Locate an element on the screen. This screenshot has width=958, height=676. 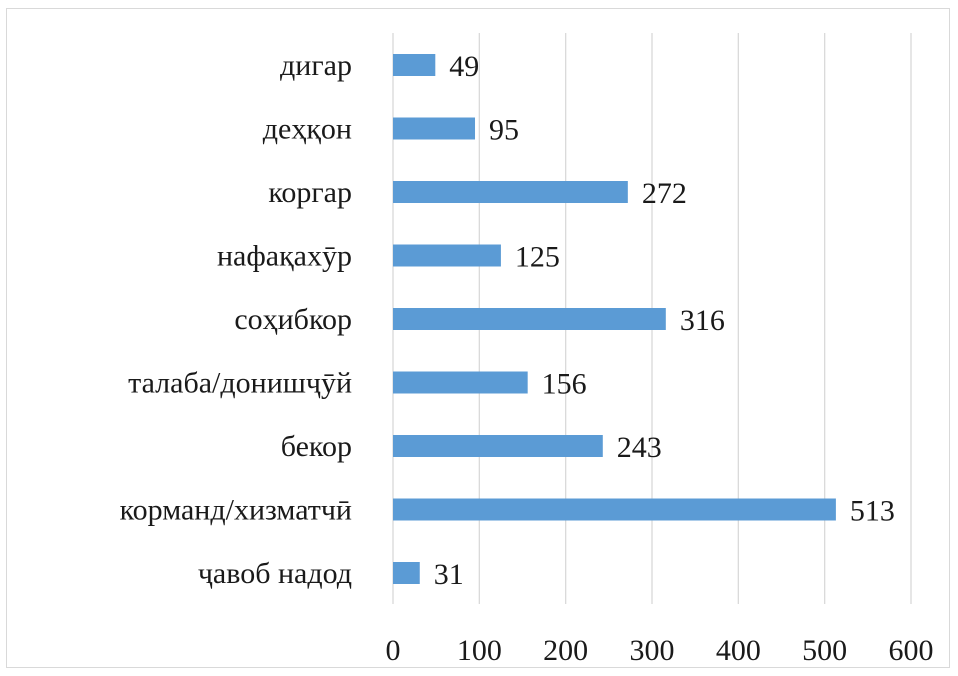
x-tick-label: 0 is located at coordinates (393, 650).